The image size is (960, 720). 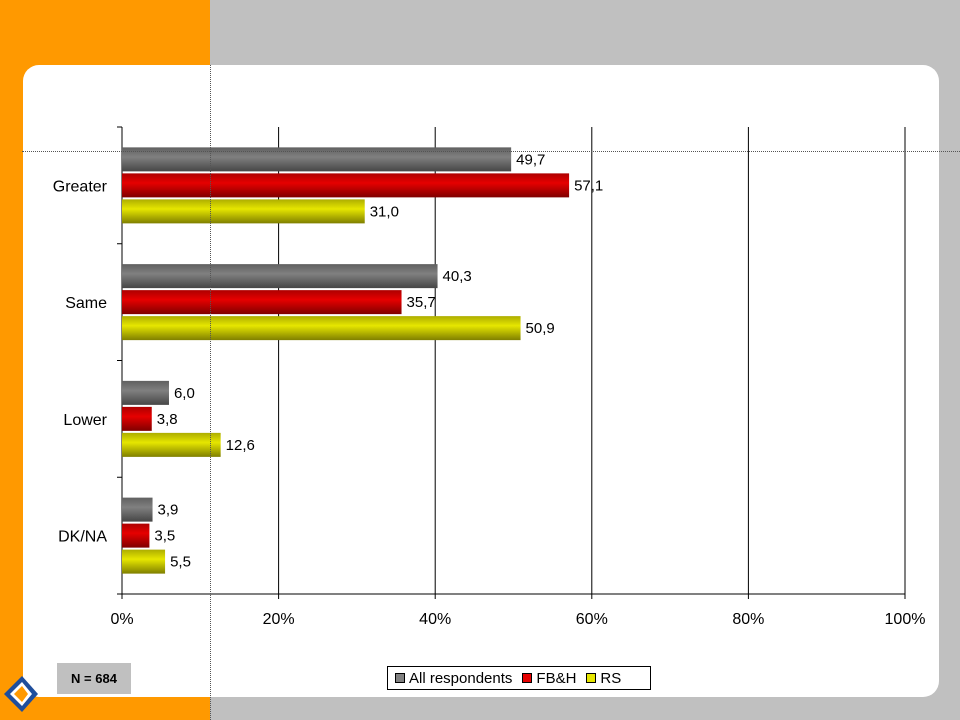 What do you see at coordinates (591, 678) in the screenshot?
I see `legend-swatch-rs` at bounding box center [591, 678].